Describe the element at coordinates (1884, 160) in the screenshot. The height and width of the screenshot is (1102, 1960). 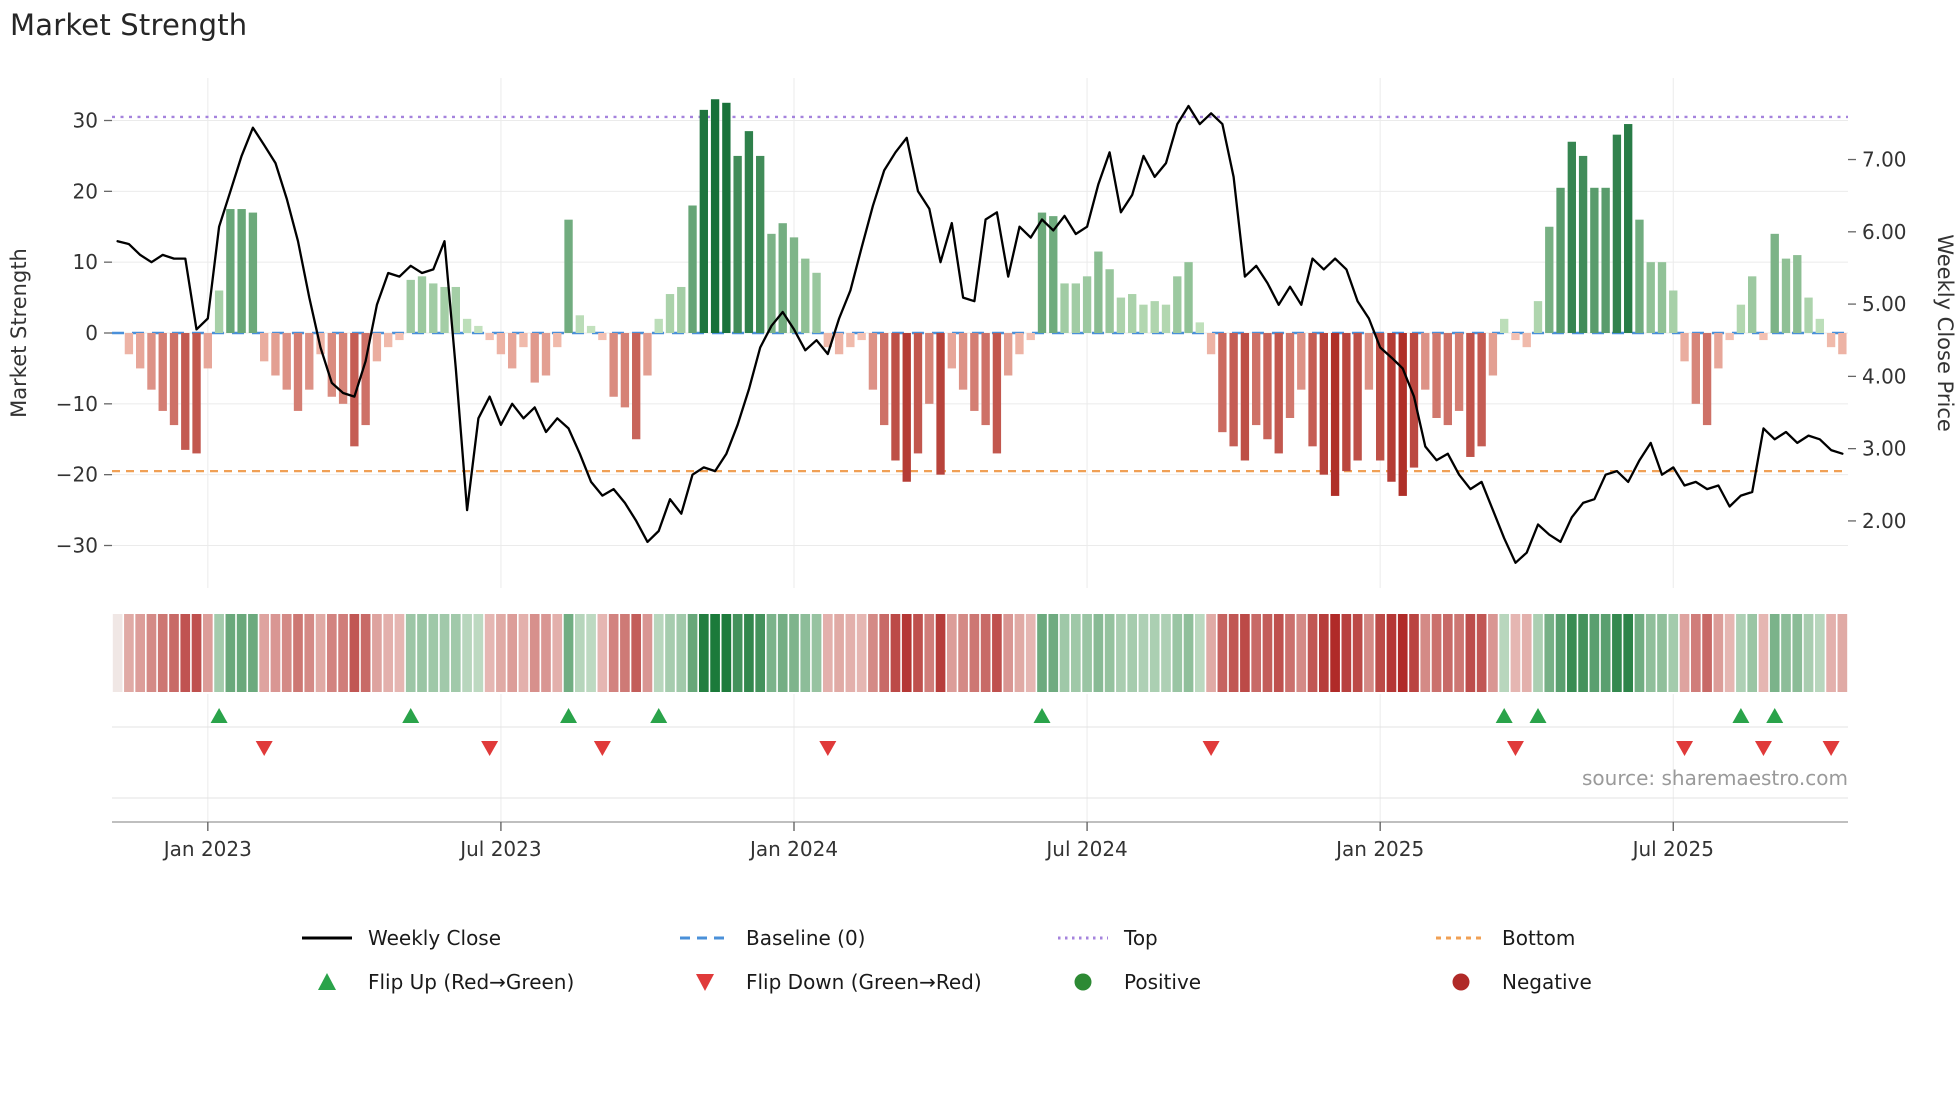
I see `right-tick-label: 7.00` at that location.